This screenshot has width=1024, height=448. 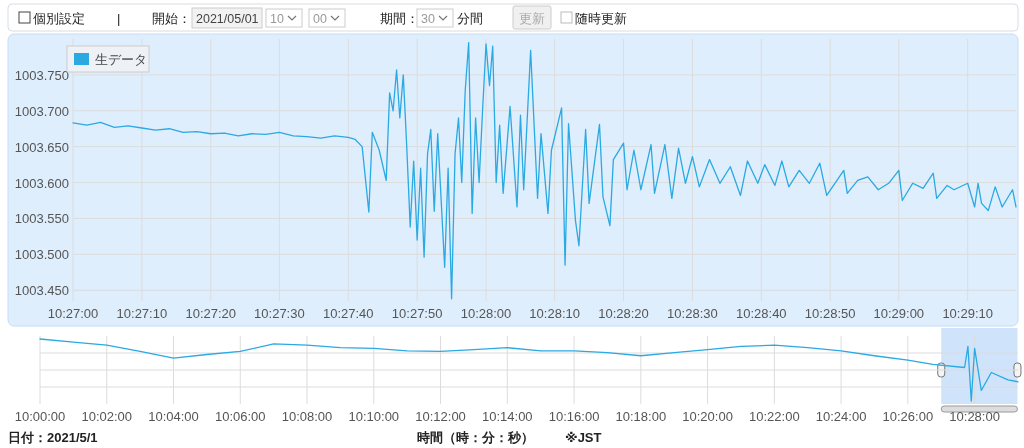 What do you see at coordinates (142, 313) in the screenshot?
I see `x-tick-label: 10:27:10` at bounding box center [142, 313].